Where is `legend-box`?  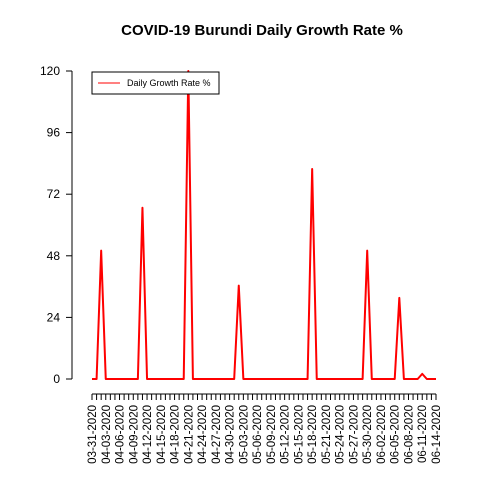
legend-box is located at coordinates (155, 83).